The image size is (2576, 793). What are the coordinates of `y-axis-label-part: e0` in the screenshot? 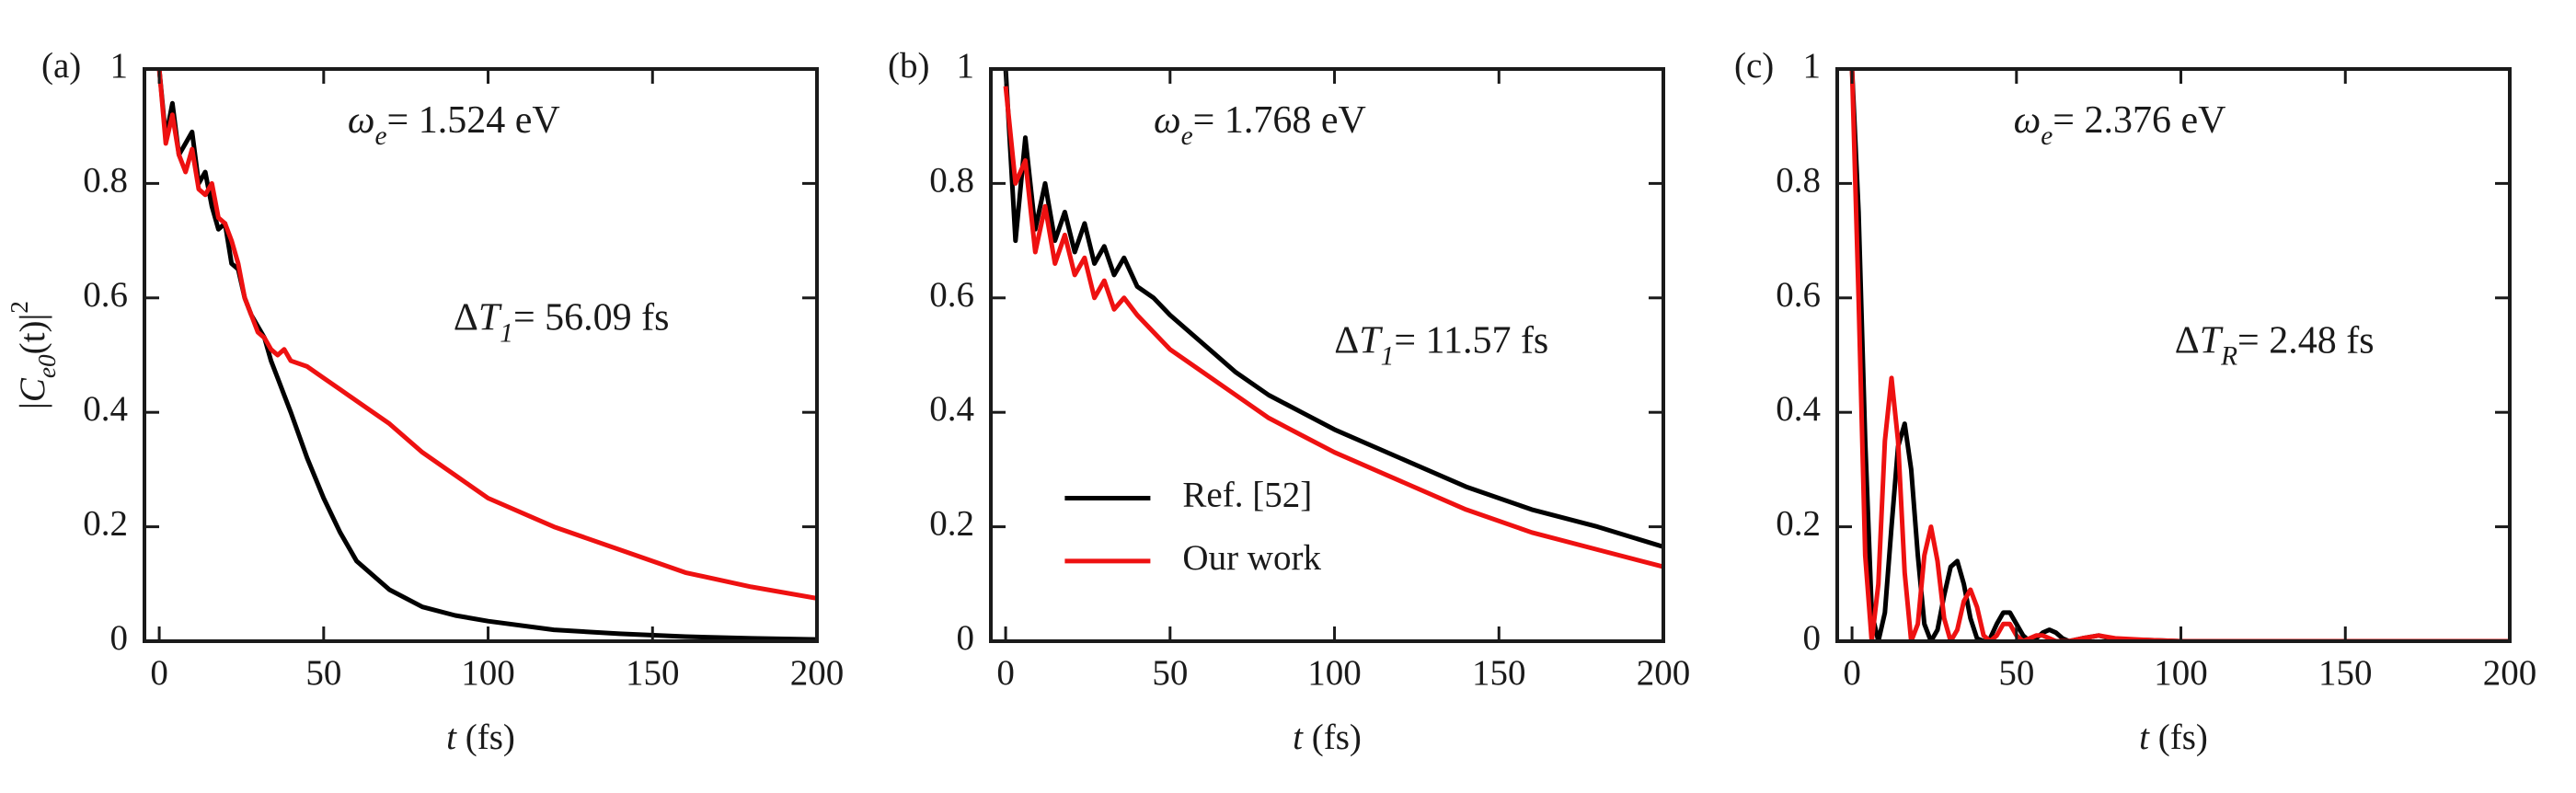 It's located at (47, 366).